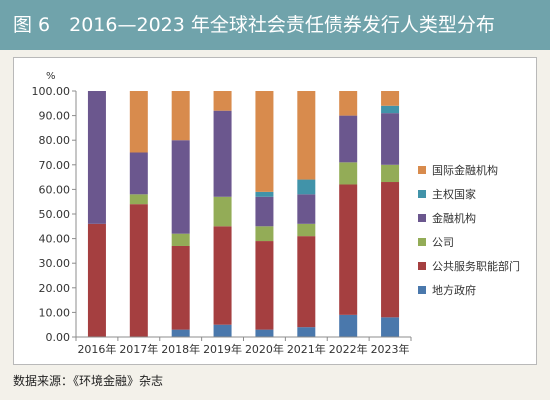 The width and height of the screenshot is (550, 400). I want to click on y-tick-label: 80.00, so click(55, 140).